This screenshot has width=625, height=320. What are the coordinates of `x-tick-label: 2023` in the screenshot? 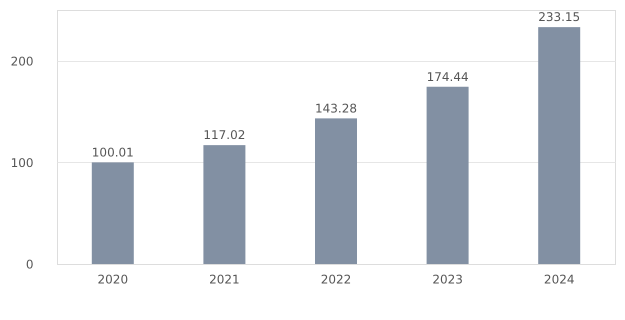 It's located at (447, 279).